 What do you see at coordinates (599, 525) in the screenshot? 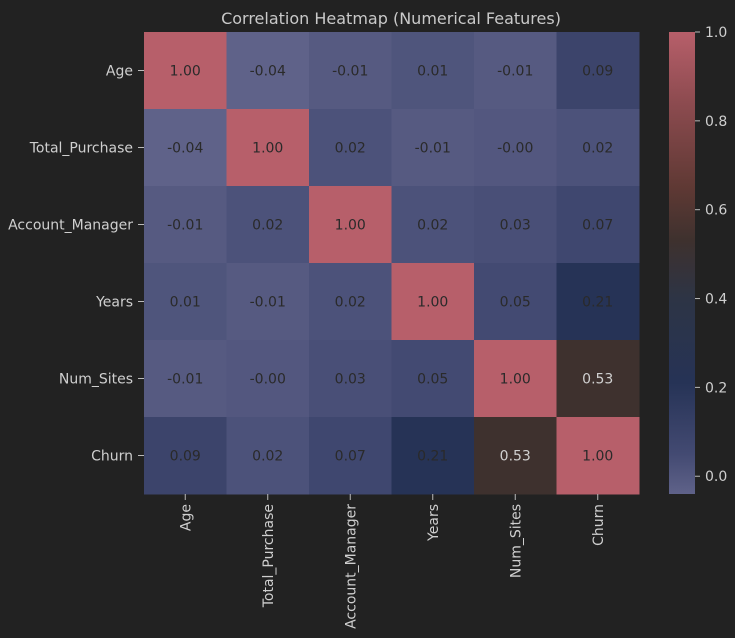
I see `x-tick-label: Churn` at bounding box center [599, 525].